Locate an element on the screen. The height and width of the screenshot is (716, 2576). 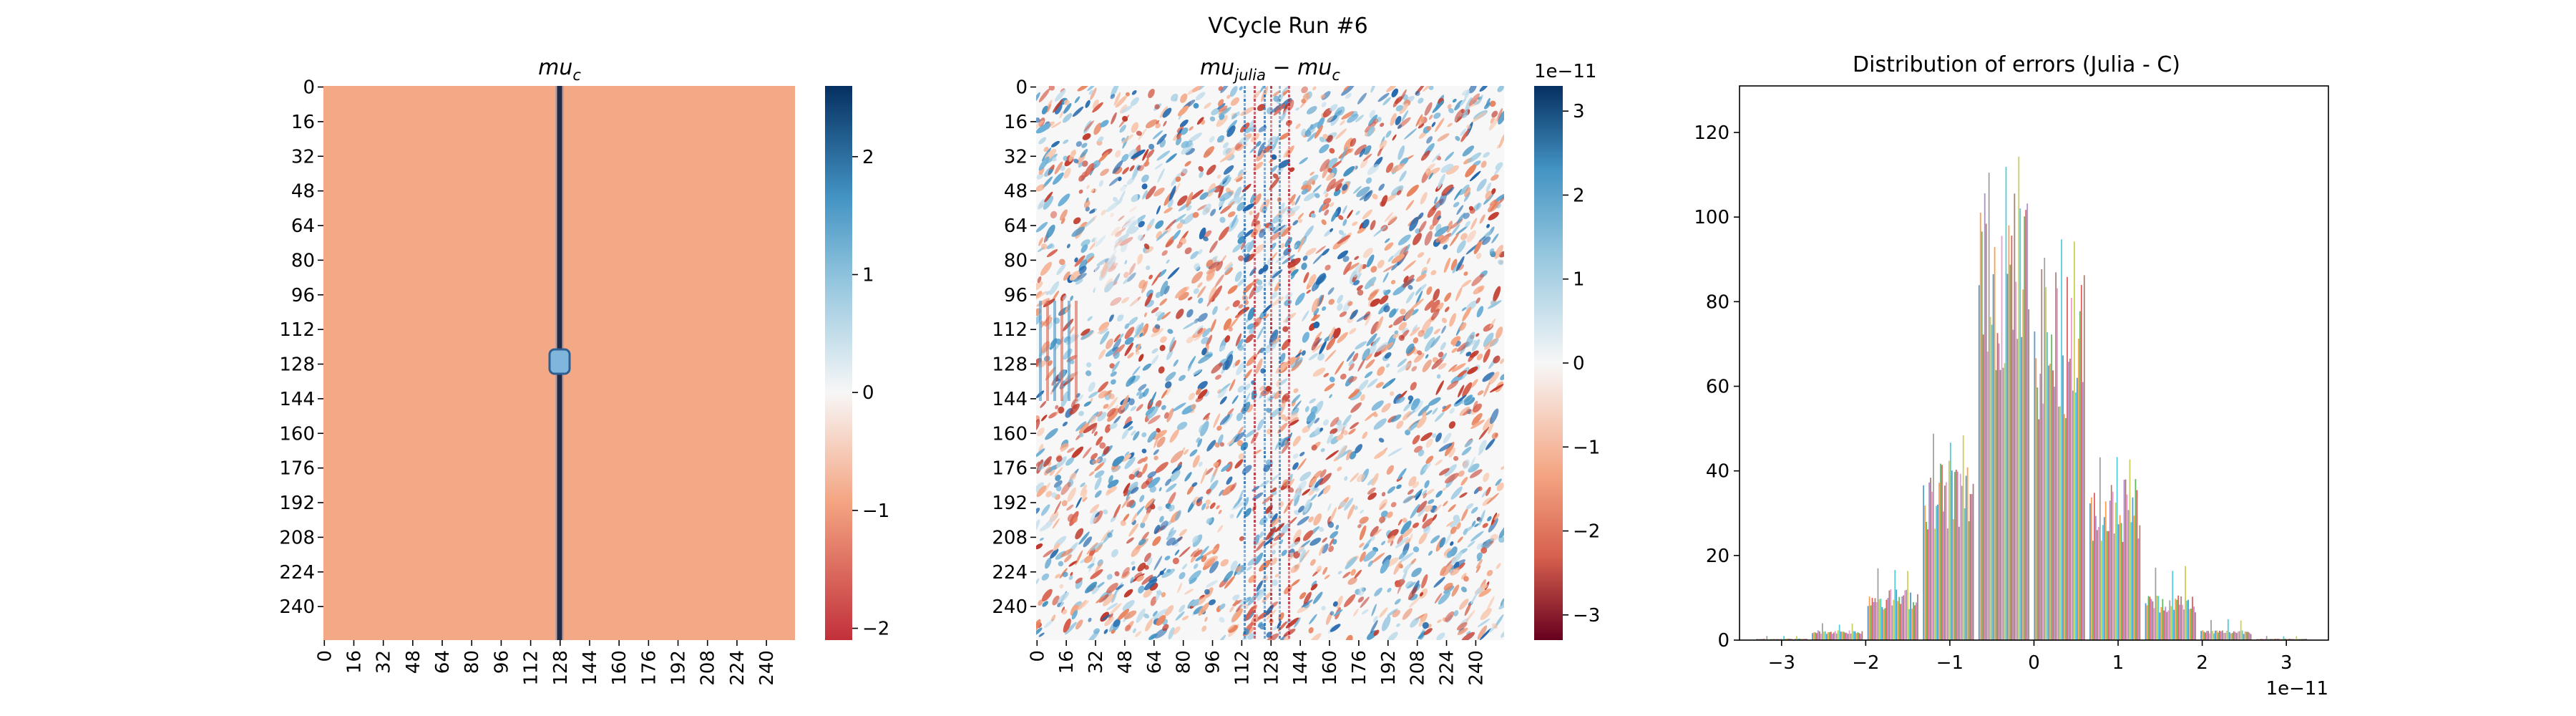
x-tick-label: 0 is located at coordinates (1037, 656).